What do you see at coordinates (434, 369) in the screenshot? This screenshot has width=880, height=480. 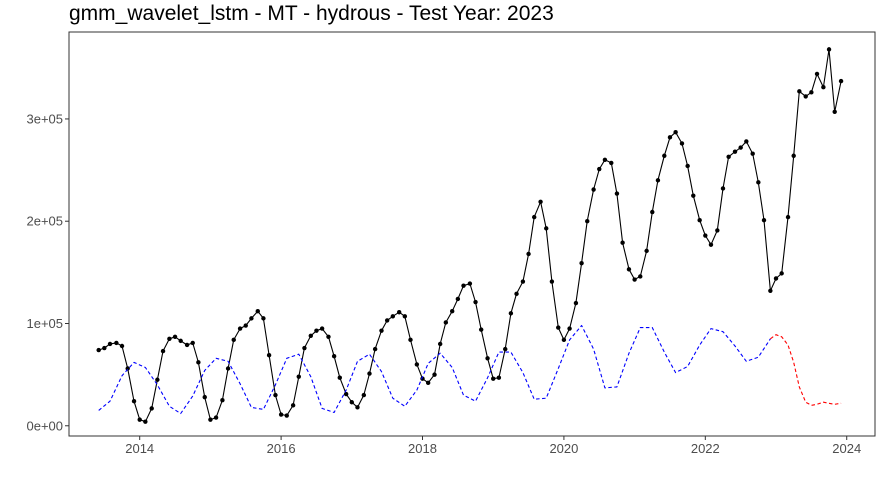 I see `series-2-line` at bounding box center [434, 369].